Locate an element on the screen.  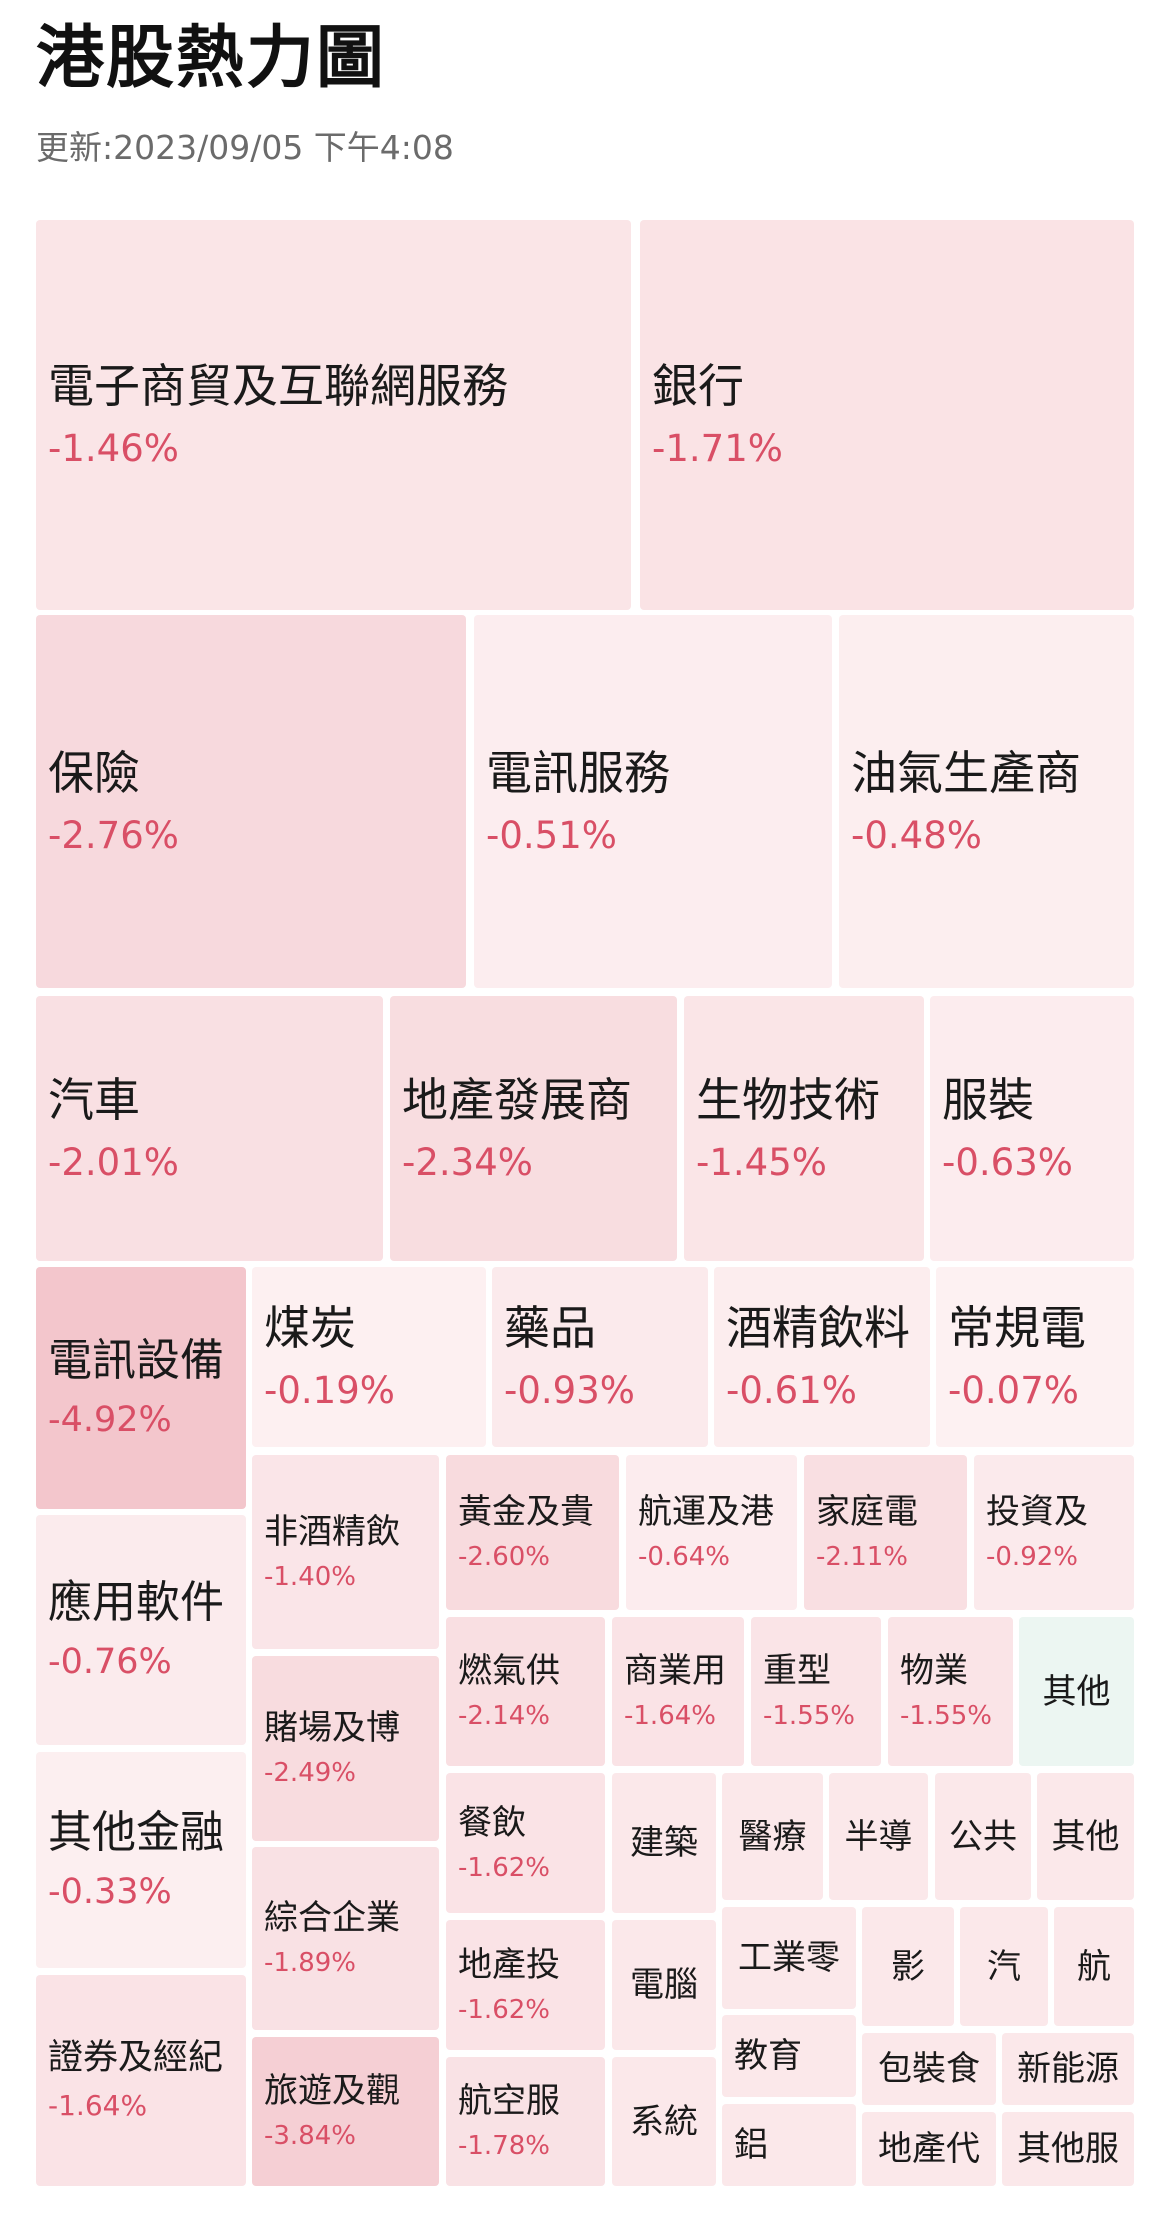
sector-tile: 電子商貿及互聯網服務 -1.46% is located at coordinates (333, 415).